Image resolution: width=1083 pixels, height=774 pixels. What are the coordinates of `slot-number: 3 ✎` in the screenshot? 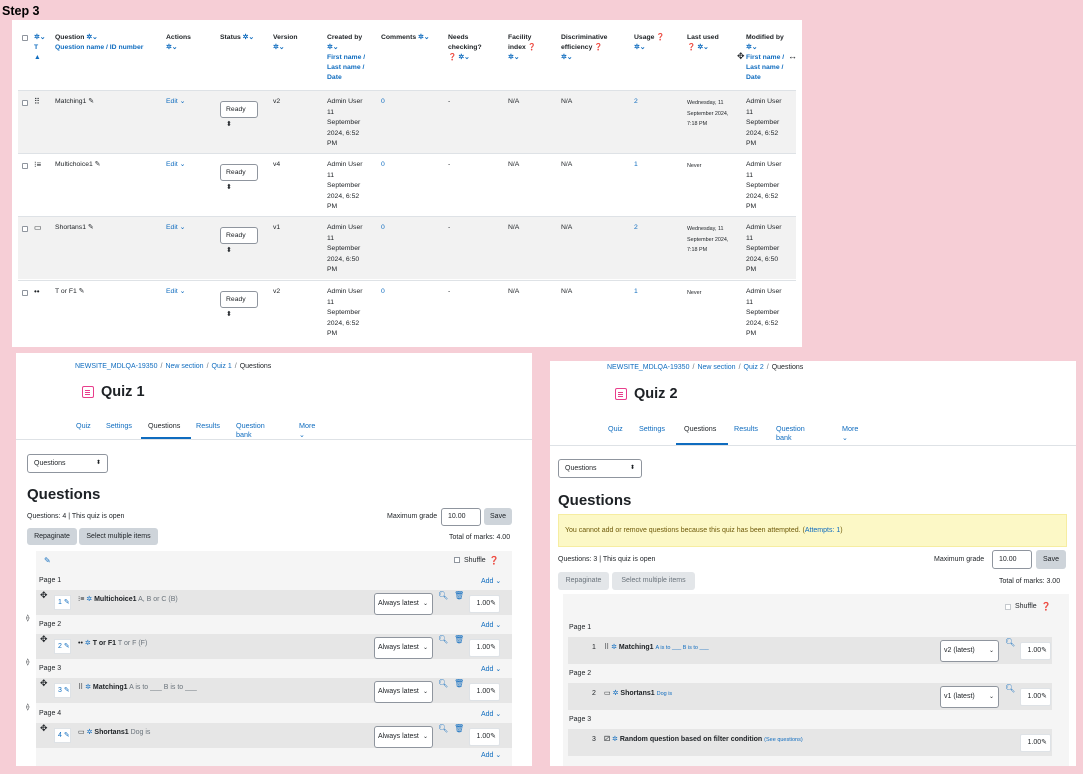 It's located at (62, 690).